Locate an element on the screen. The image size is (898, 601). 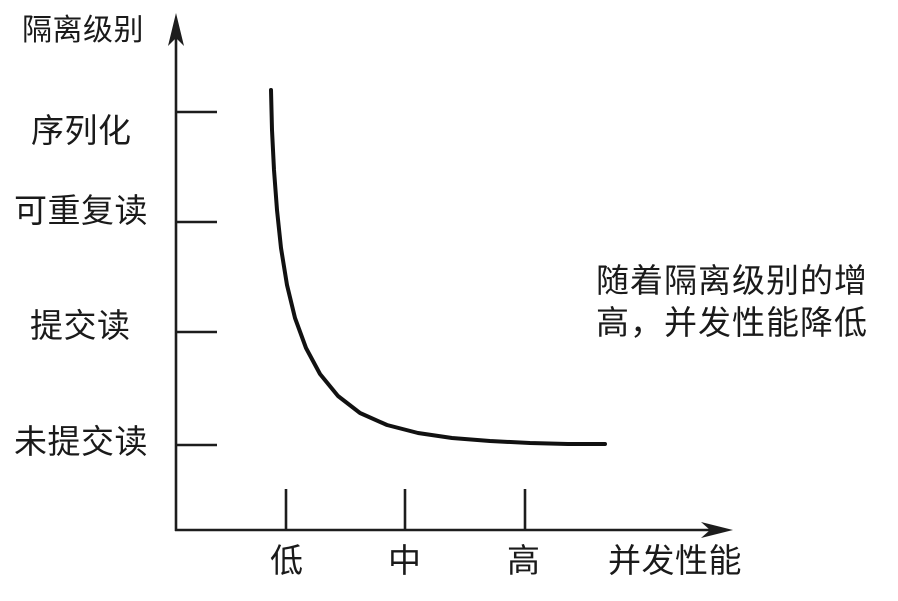
y-axis-title: 隔离级别 is located at coordinates (83, 30).